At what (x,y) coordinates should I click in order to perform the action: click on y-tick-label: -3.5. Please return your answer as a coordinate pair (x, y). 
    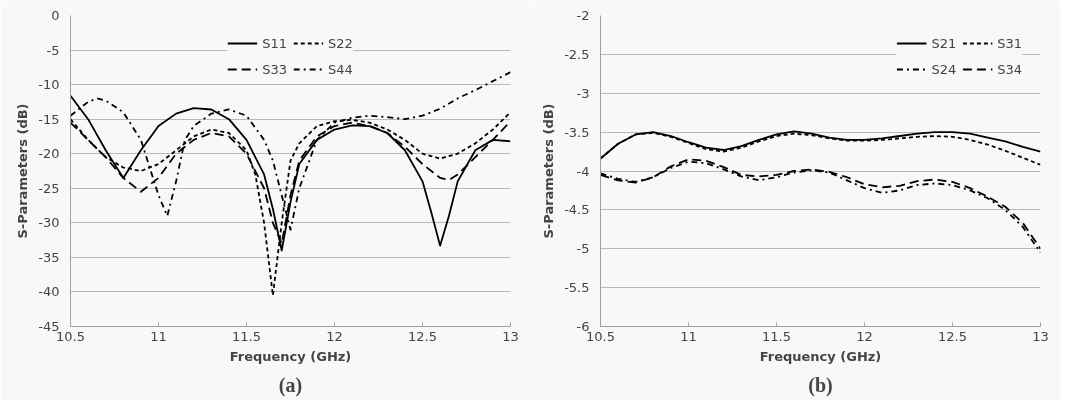
    Looking at the image, I should click on (577, 132).